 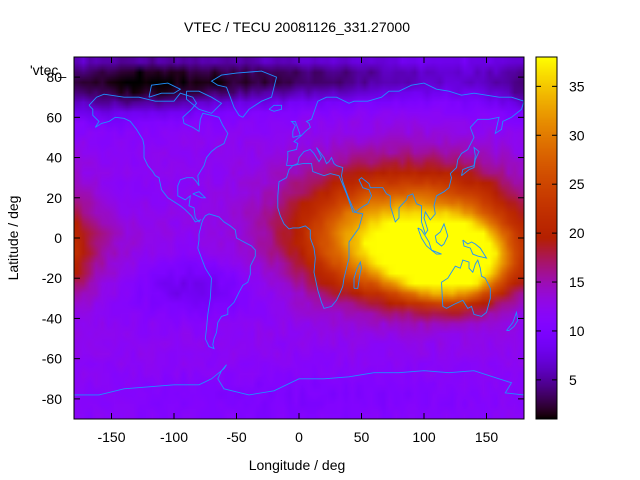 What do you see at coordinates (297, 27) in the screenshot?
I see `chart-title: VTEC / TECU 20081126_331.27000` at bounding box center [297, 27].